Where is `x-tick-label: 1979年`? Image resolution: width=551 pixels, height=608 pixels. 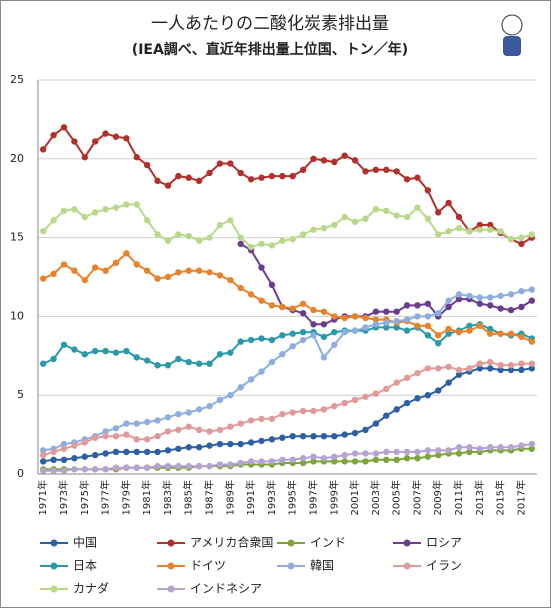 x-tick-label: 1979年 is located at coordinates (125, 497).